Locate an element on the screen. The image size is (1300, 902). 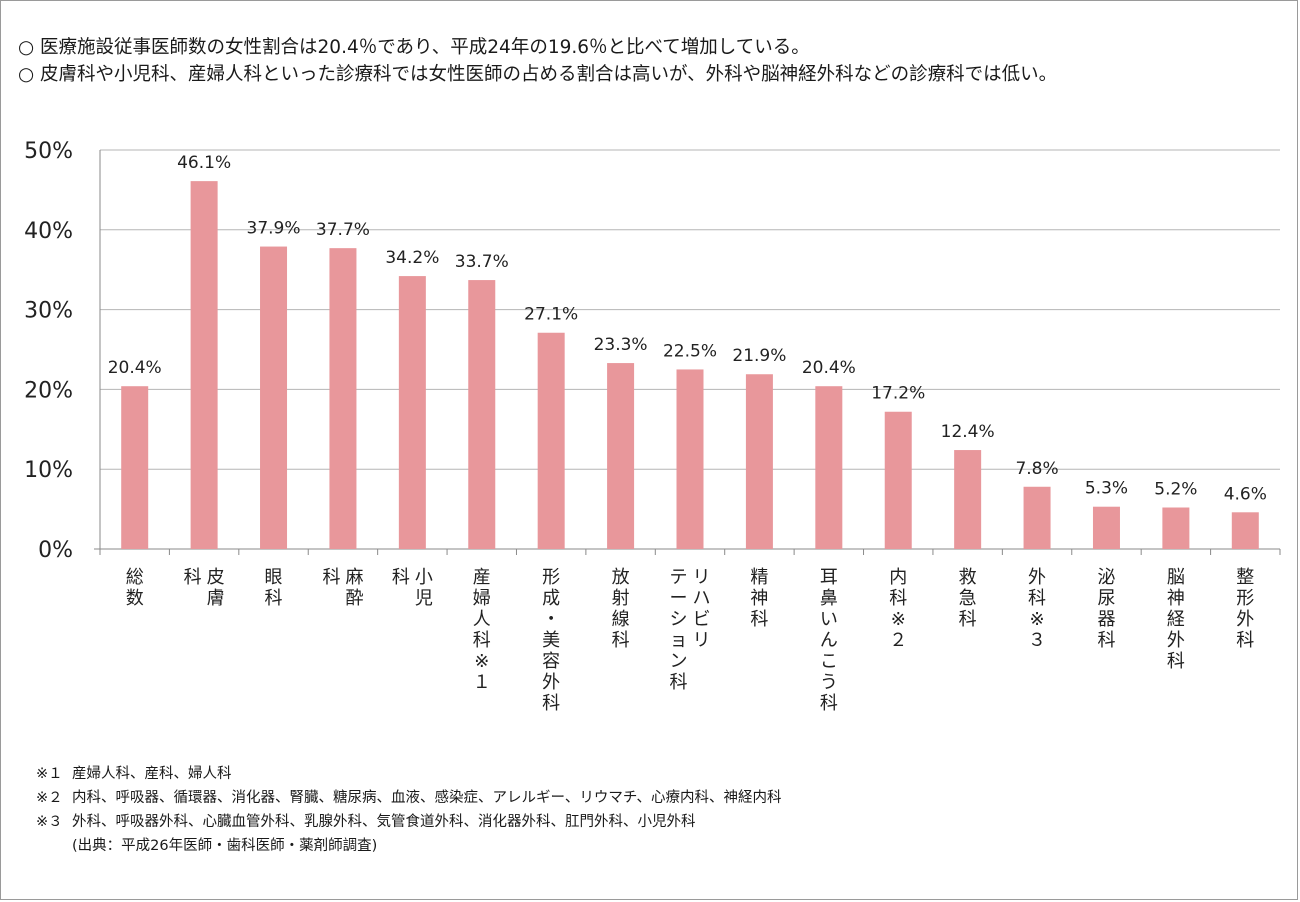
category-label-char: う is located at coordinates (829, 682).